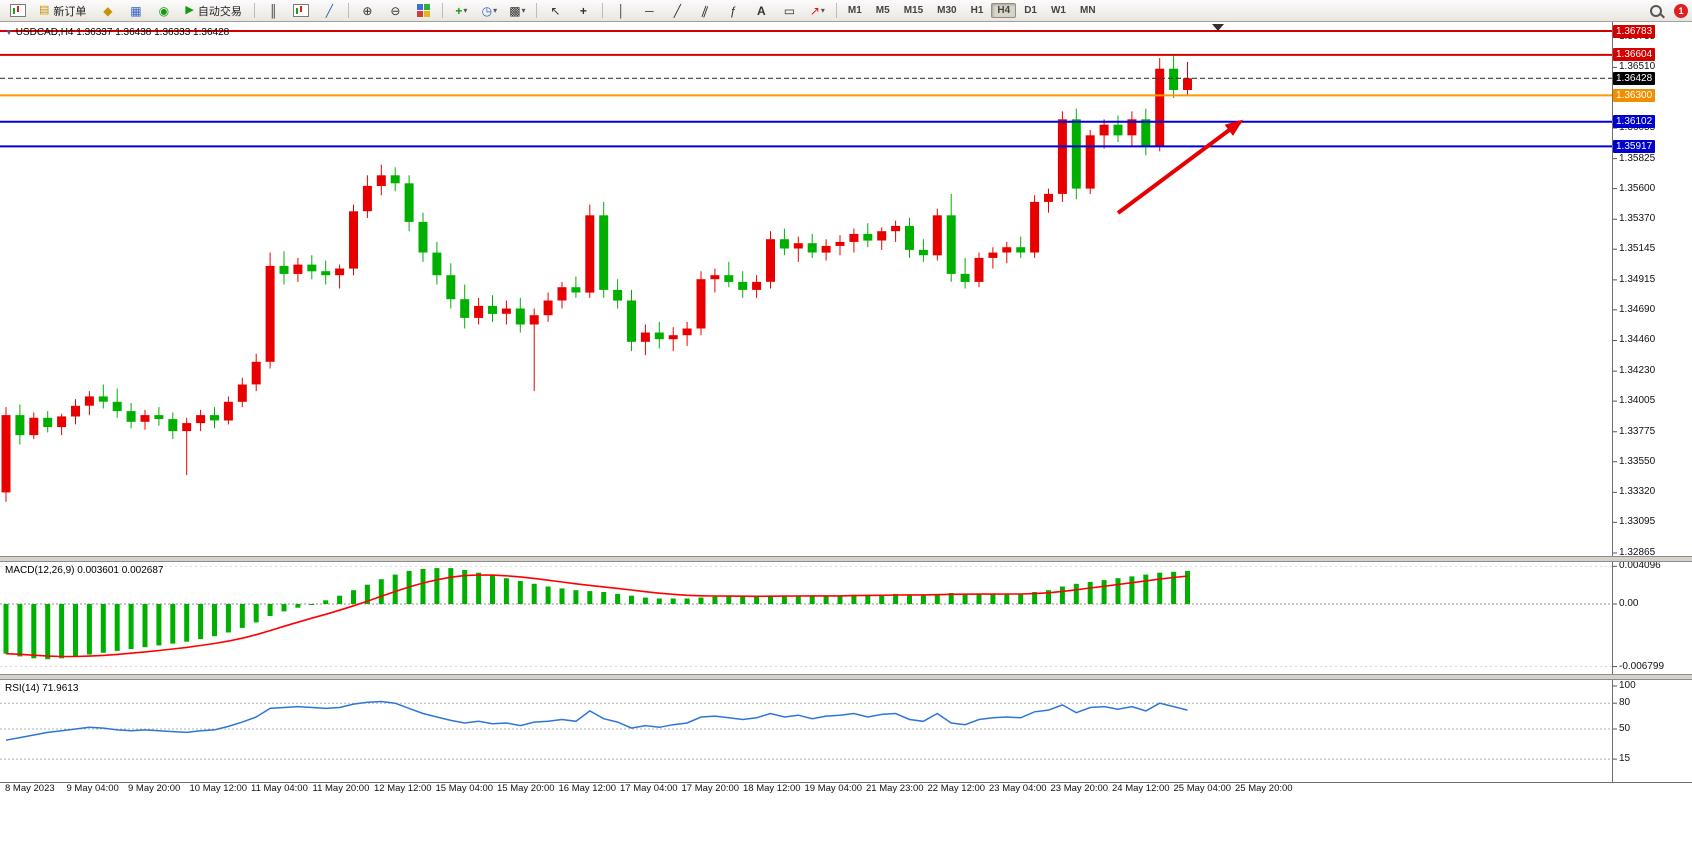 The height and width of the screenshot is (861, 1692). Describe the element at coordinates (705, 10) in the screenshot. I see `channel-tool-button: ∥` at that location.